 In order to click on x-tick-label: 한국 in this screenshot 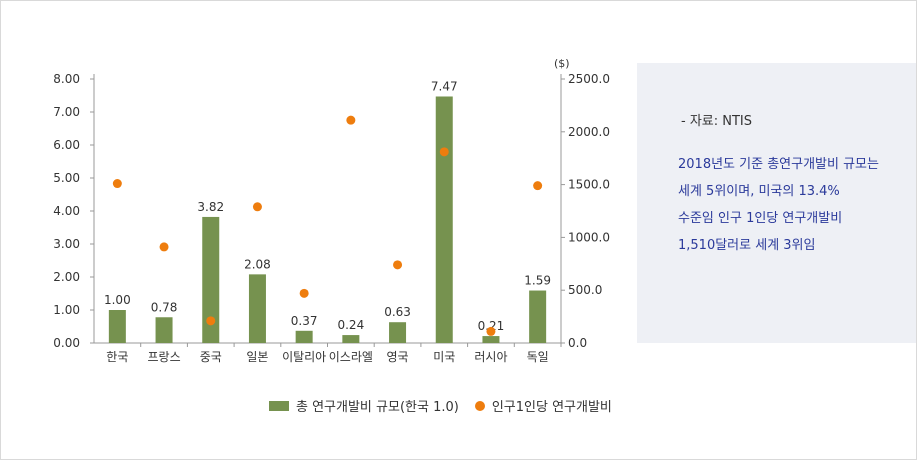, I will do `click(117, 357)`.